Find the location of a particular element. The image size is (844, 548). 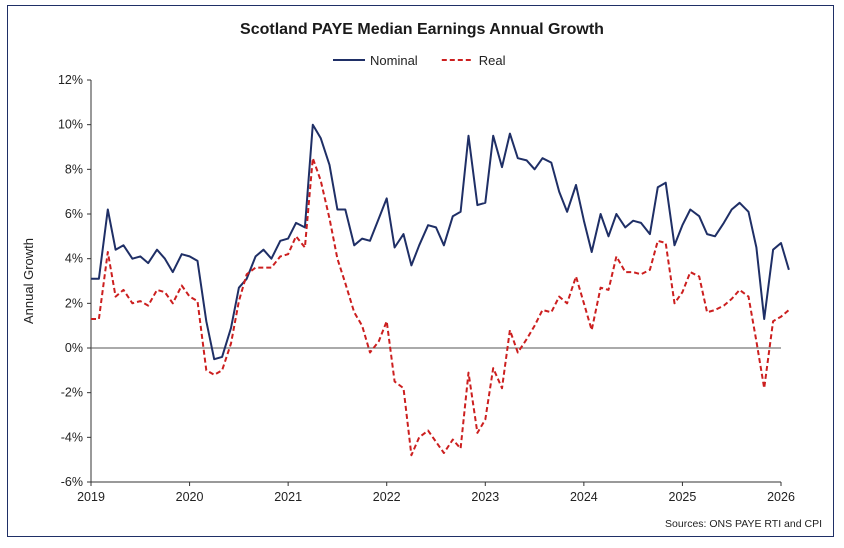

y-tick-label: 4% is located at coordinates (74, 259).